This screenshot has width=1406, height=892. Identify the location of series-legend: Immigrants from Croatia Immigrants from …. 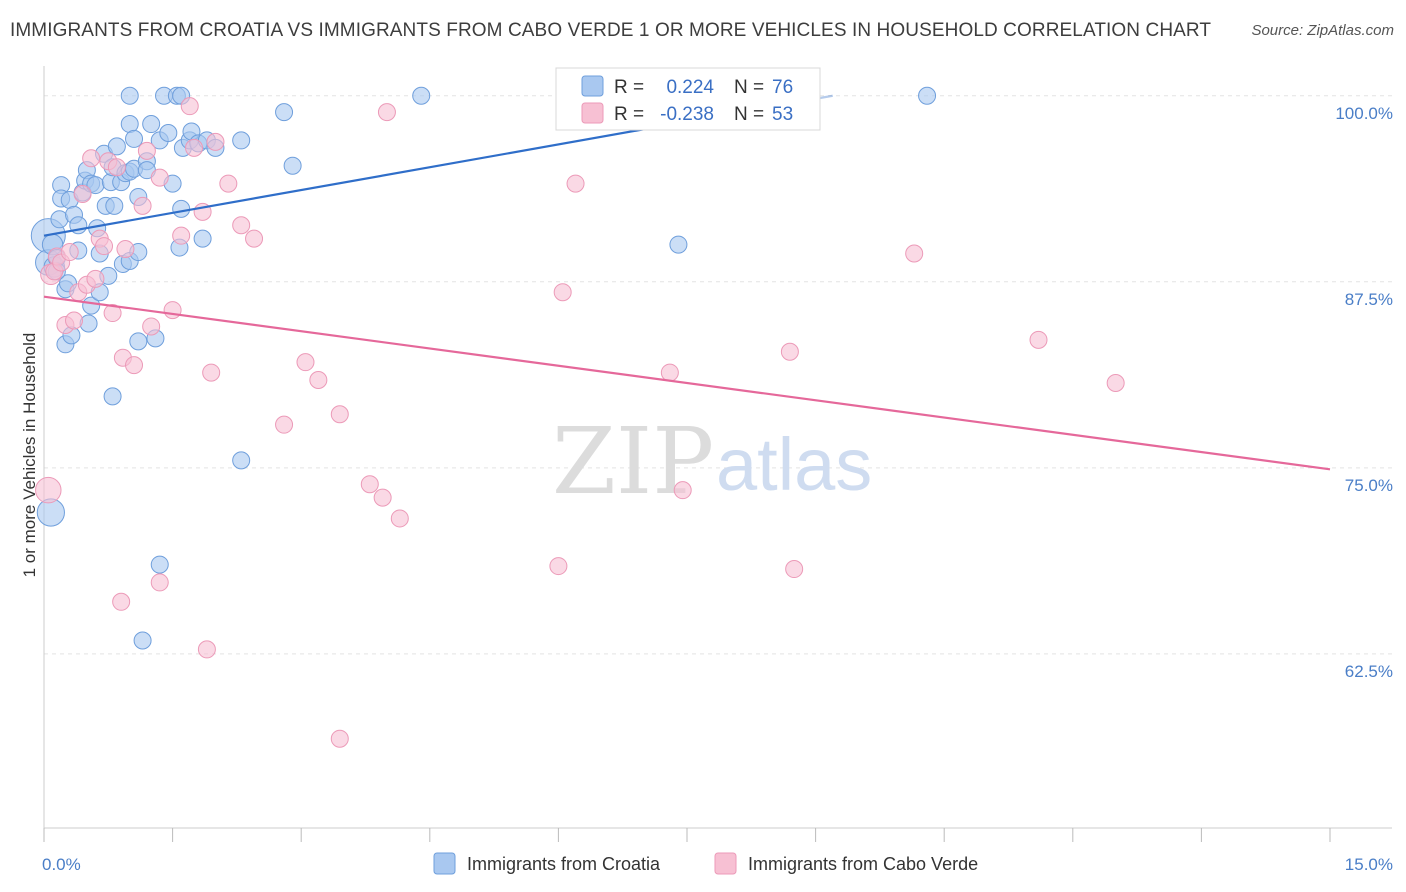
(705, 863).